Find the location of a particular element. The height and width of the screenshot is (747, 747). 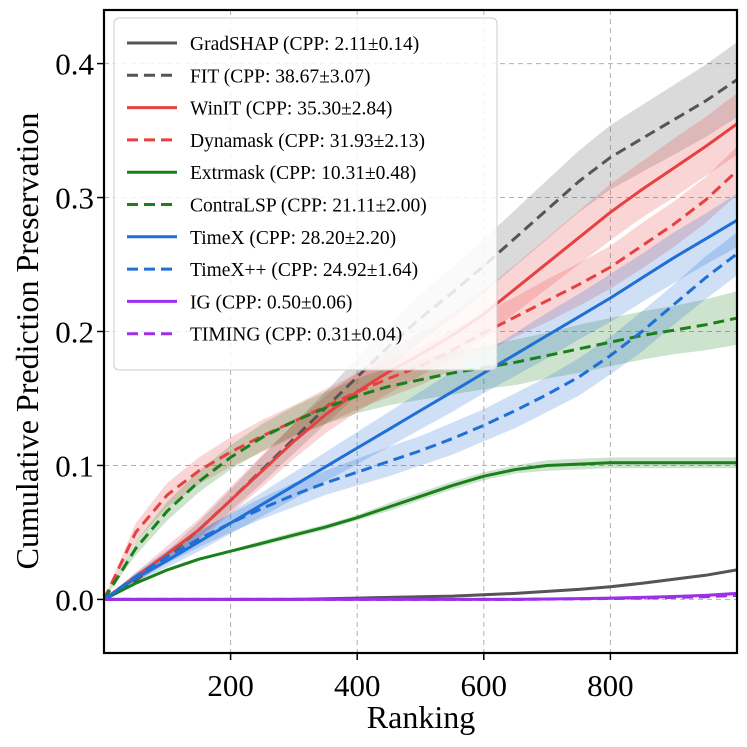

legend-label: WinIT (CPP: 35.30±2.84) is located at coordinates (291, 109).